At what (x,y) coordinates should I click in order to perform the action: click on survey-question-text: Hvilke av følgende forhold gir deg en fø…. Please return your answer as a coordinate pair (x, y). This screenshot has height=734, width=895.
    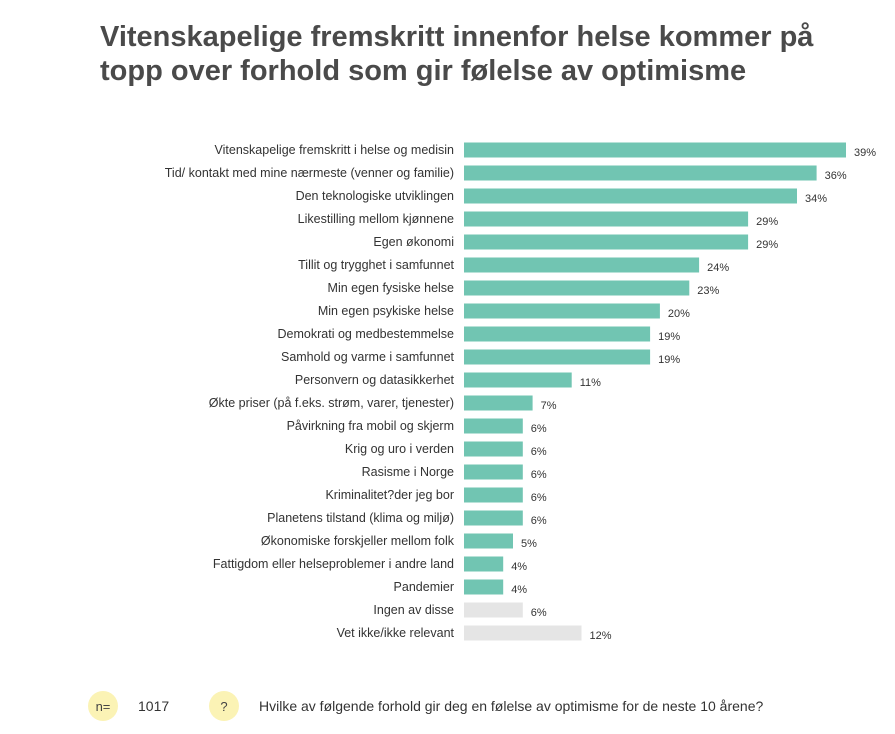
    Looking at the image, I should click on (511, 706).